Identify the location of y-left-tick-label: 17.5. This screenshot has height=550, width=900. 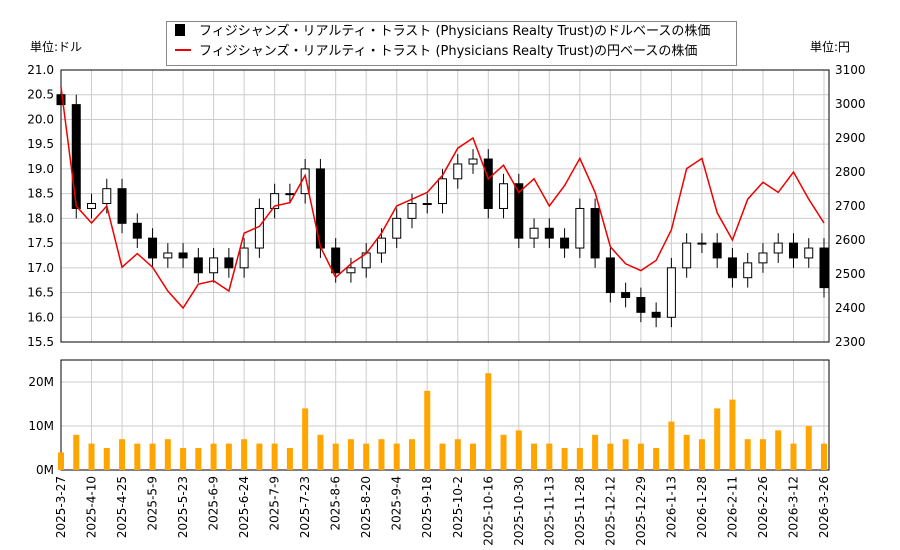
(40, 243).